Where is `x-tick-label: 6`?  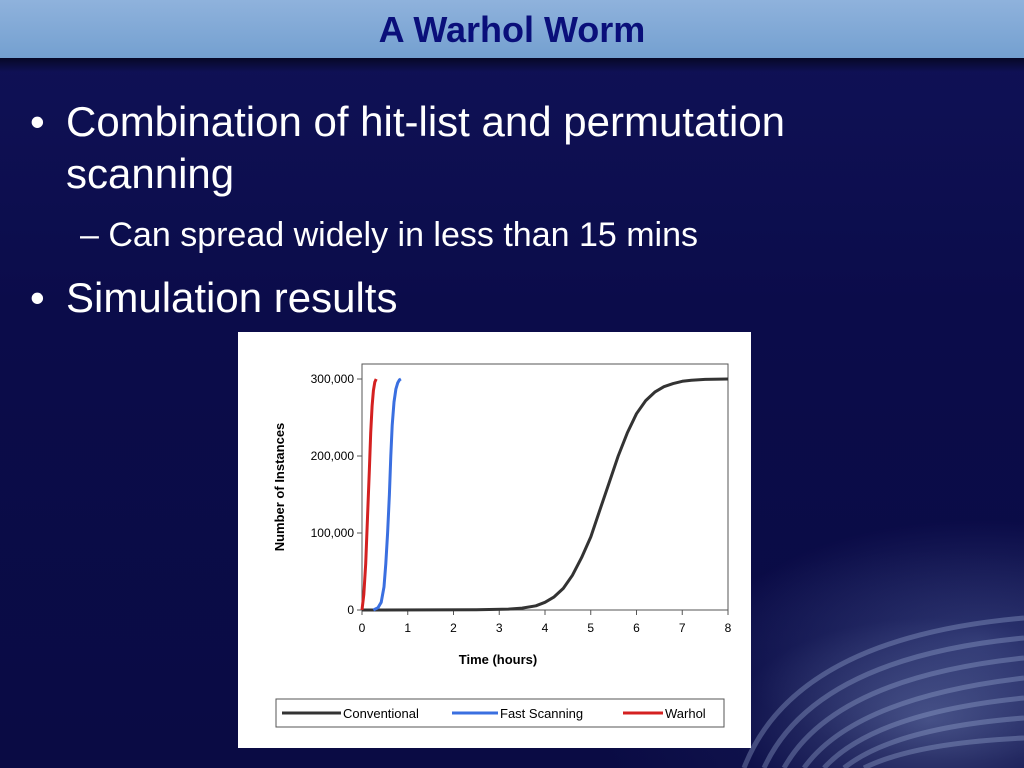 x-tick-label: 6 is located at coordinates (636, 628).